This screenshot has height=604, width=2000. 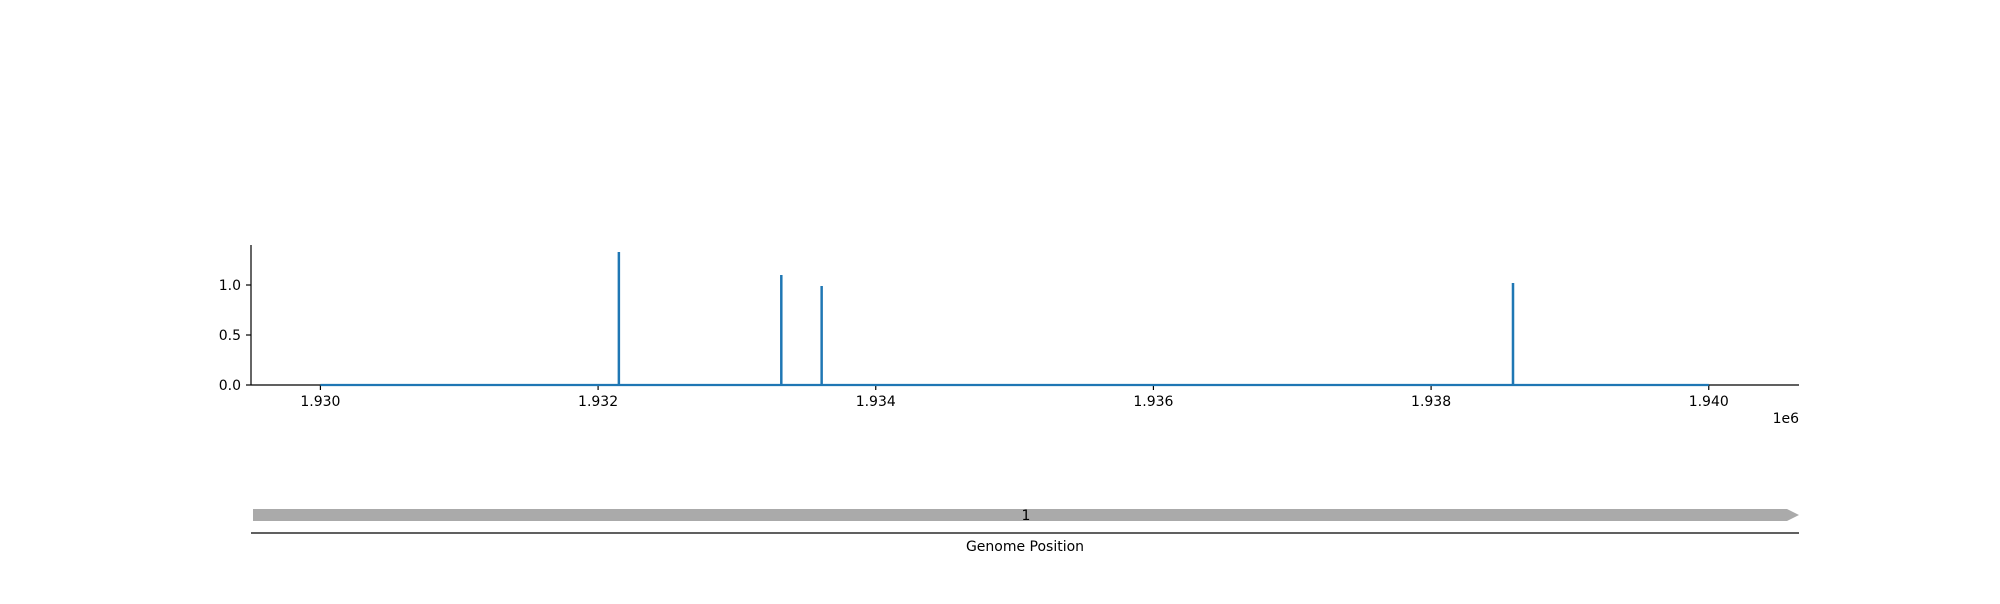 What do you see at coordinates (598, 402) in the screenshot?
I see `x-tick-label: 1.932` at bounding box center [598, 402].